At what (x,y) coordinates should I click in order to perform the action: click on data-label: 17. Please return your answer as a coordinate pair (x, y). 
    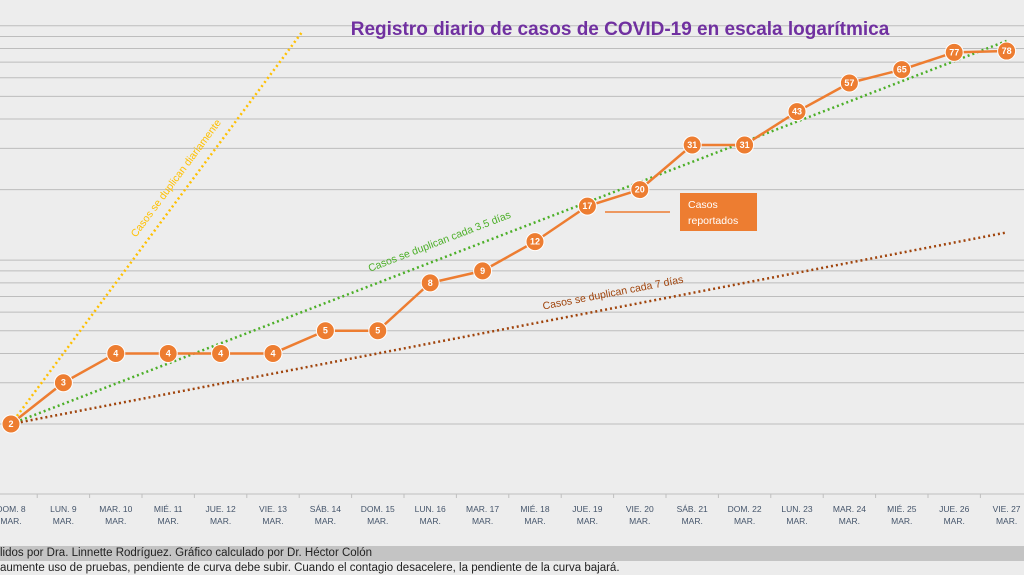
    Looking at the image, I should click on (587, 206).